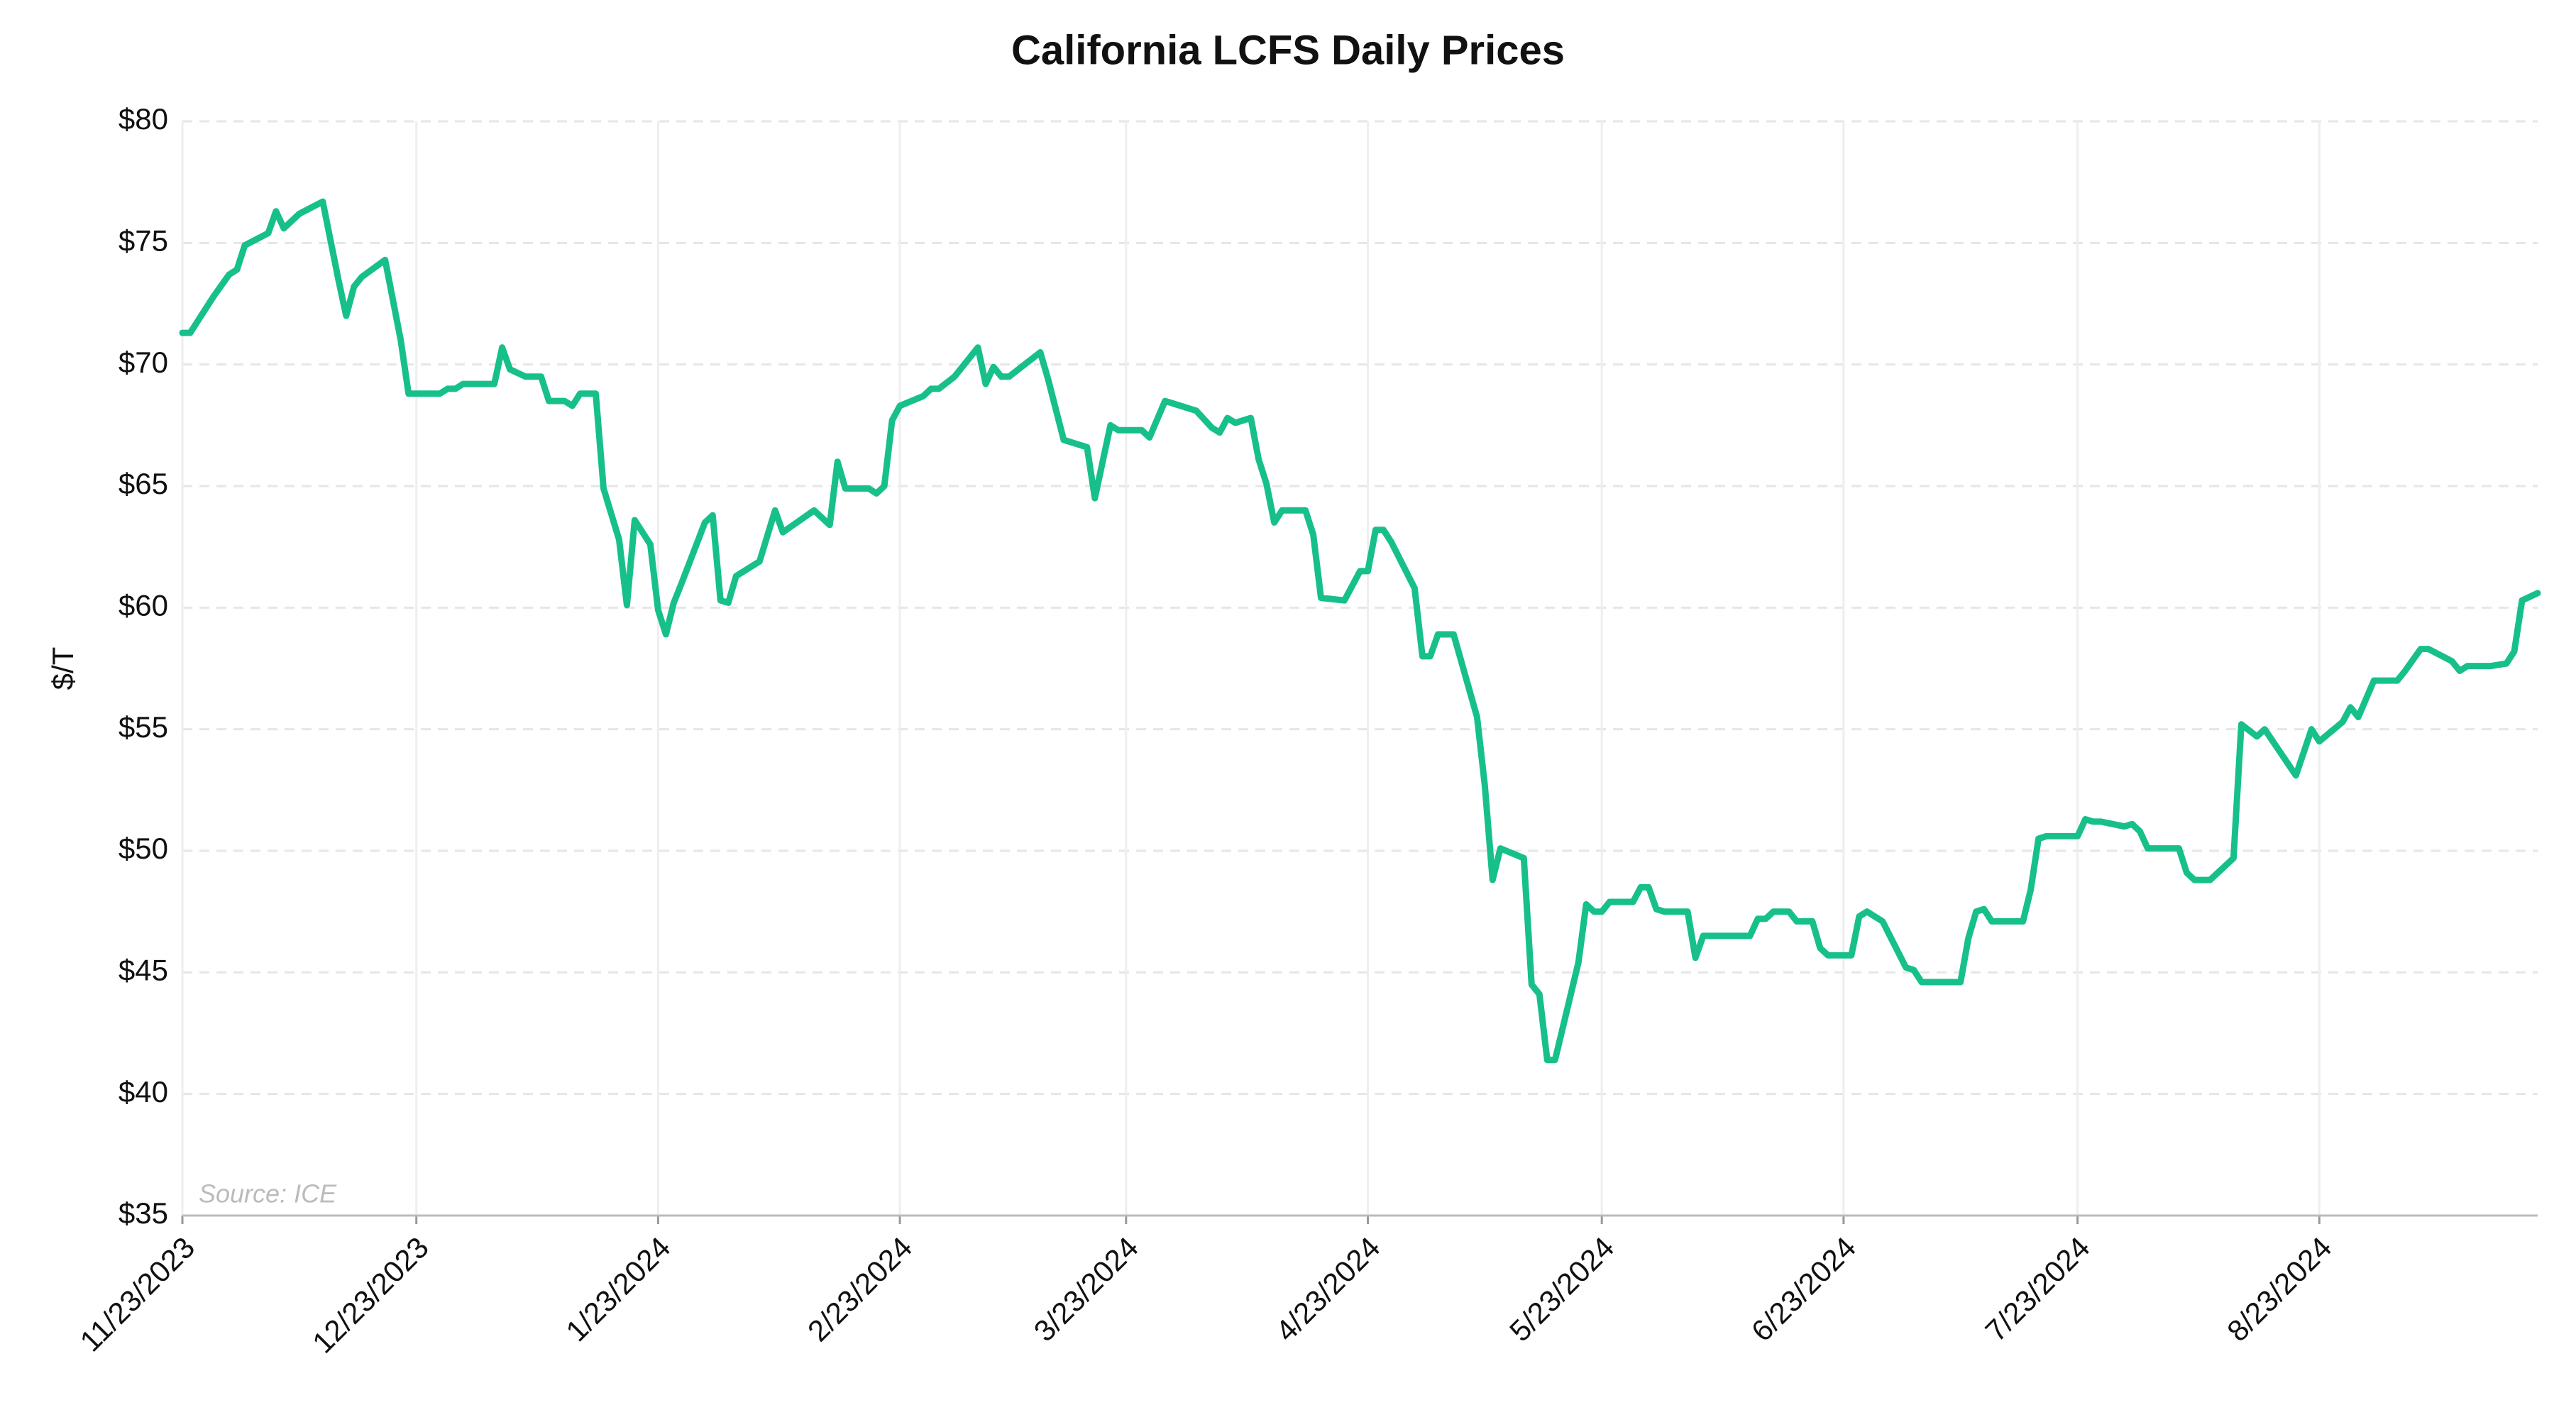 The image size is (2576, 1405). What do you see at coordinates (143, 119) in the screenshot?
I see `y-tick-label: $80` at bounding box center [143, 119].